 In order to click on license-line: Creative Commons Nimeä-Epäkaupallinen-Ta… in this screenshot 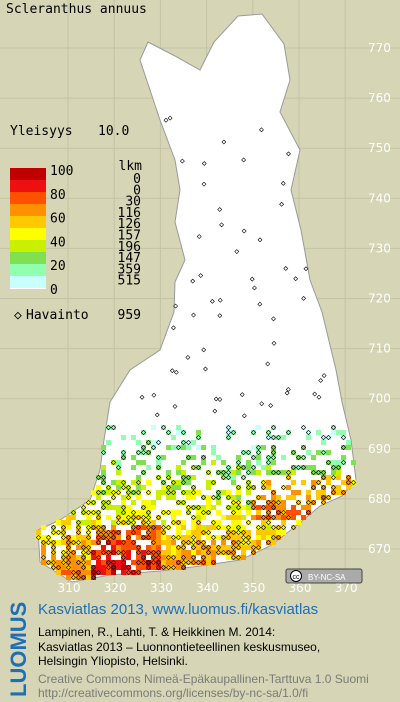, I will do `click(203, 679)`.